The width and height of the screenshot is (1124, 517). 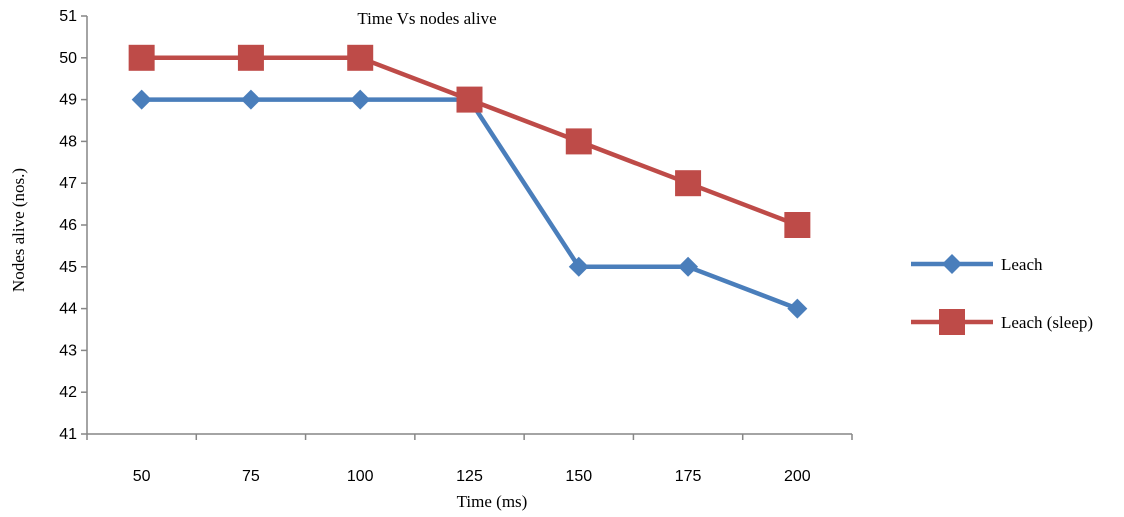 I want to click on legend-entry: Leach (sleep), so click(x=1002, y=322).